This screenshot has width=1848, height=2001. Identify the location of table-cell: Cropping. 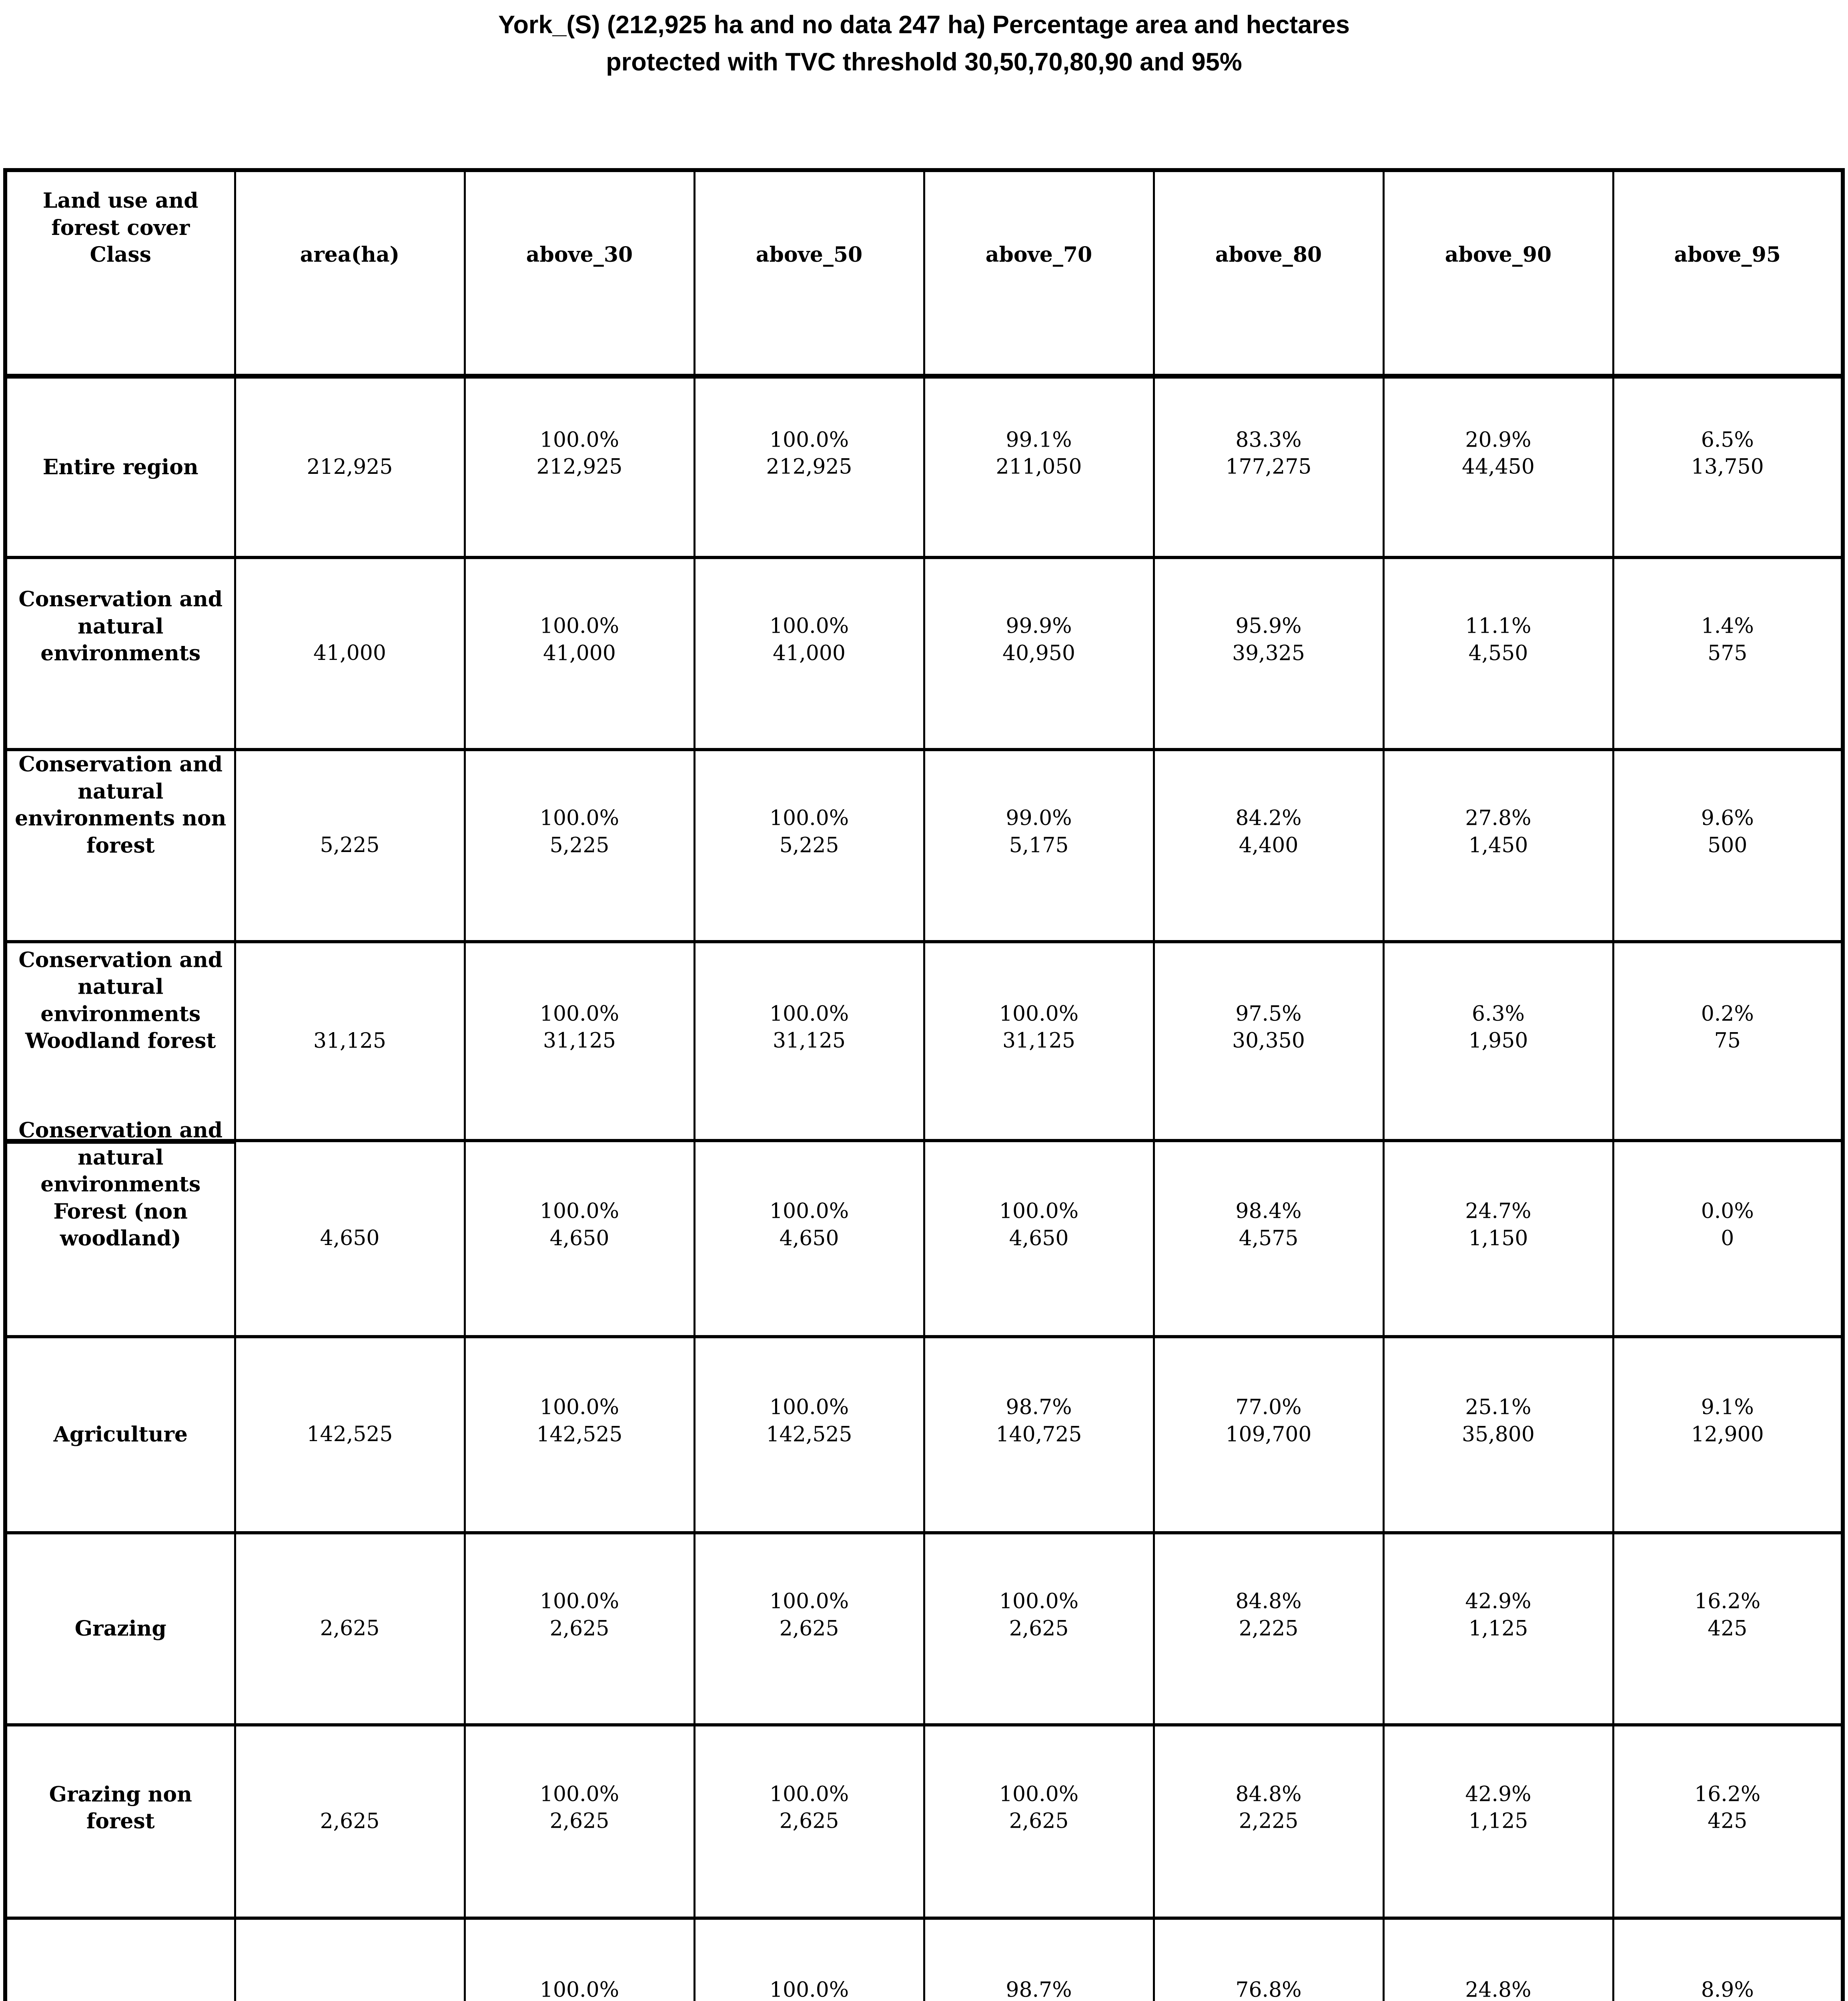
(120, 1959).